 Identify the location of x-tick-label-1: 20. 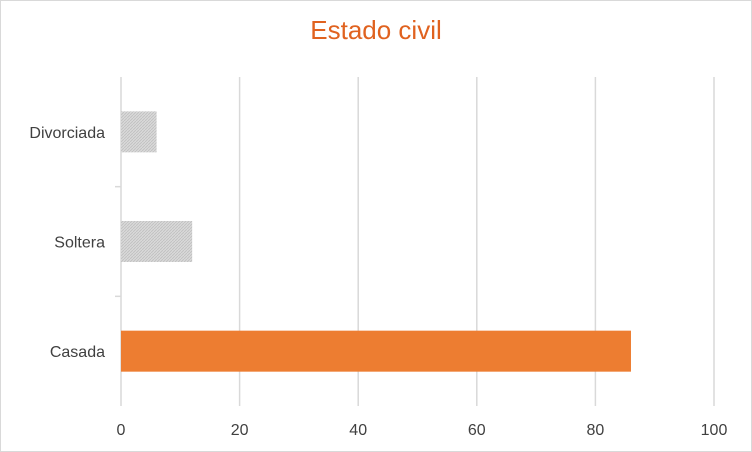
(240, 430).